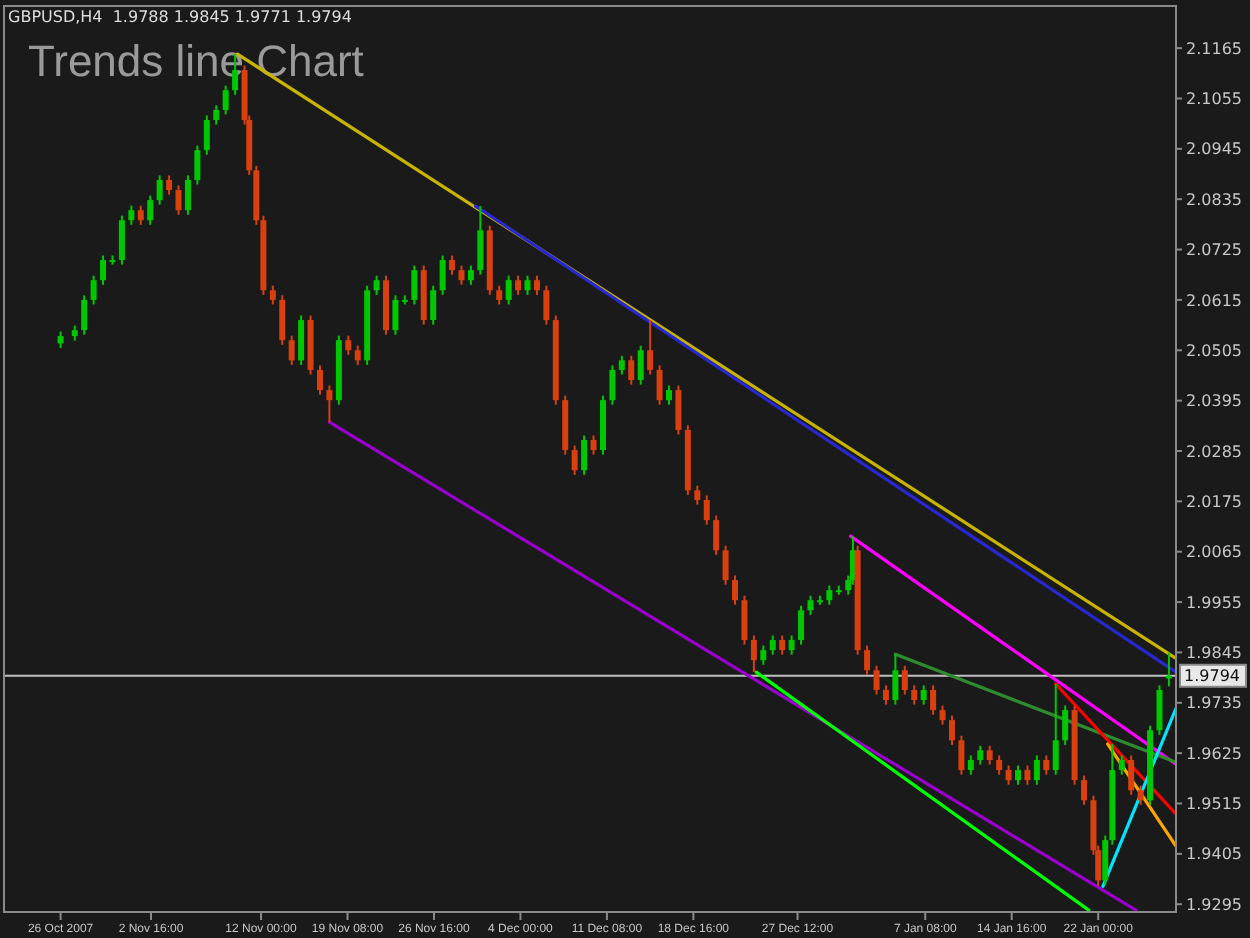  I want to click on y-tick-label: 1.9955, so click(1214, 602).